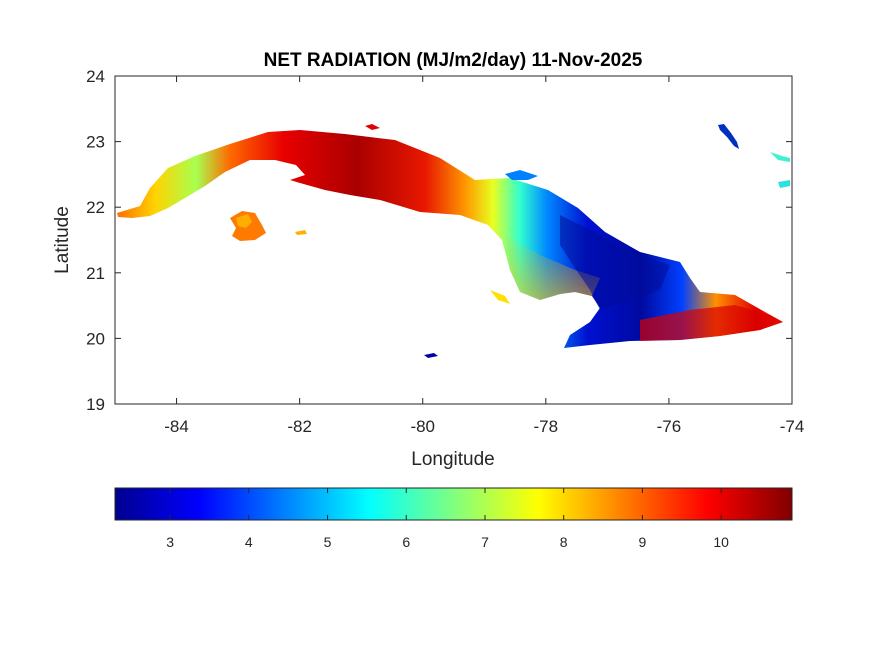  What do you see at coordinates (95, 338) in the screenshot?
I see `y-tick-label: 20` at bounding box center [95, 338].